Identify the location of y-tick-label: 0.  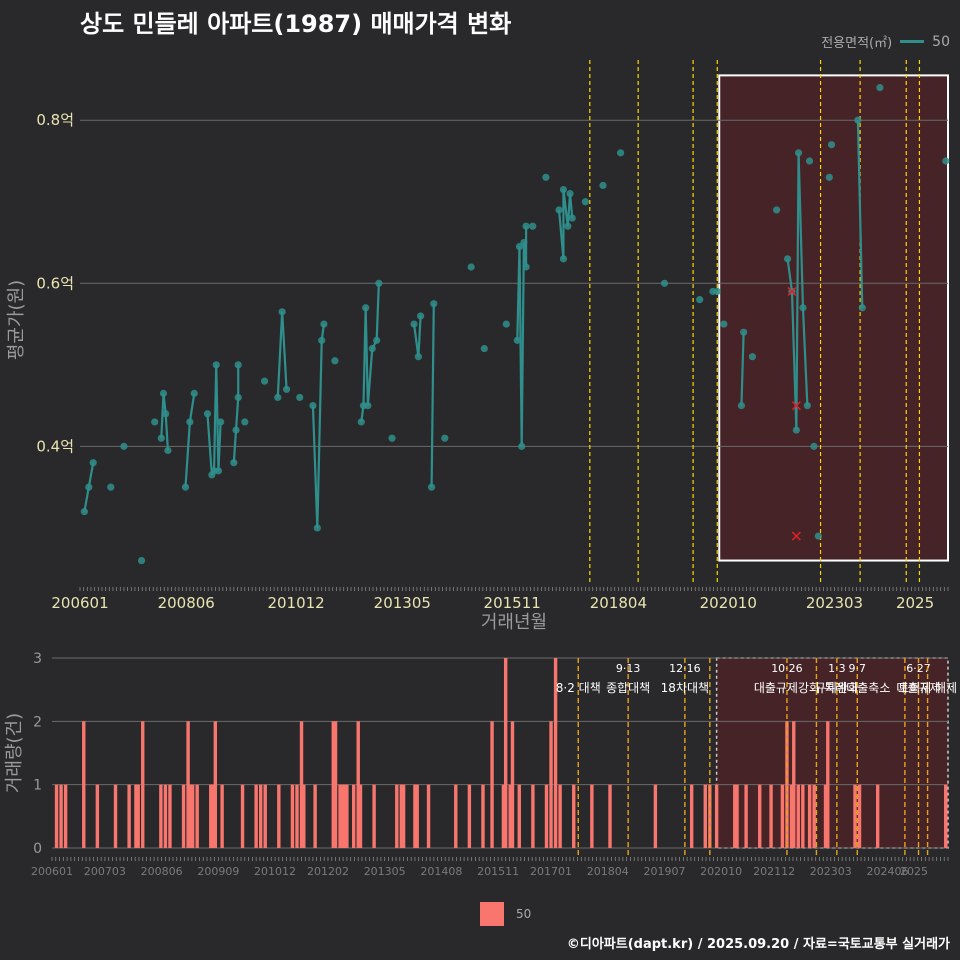
(37, 849).